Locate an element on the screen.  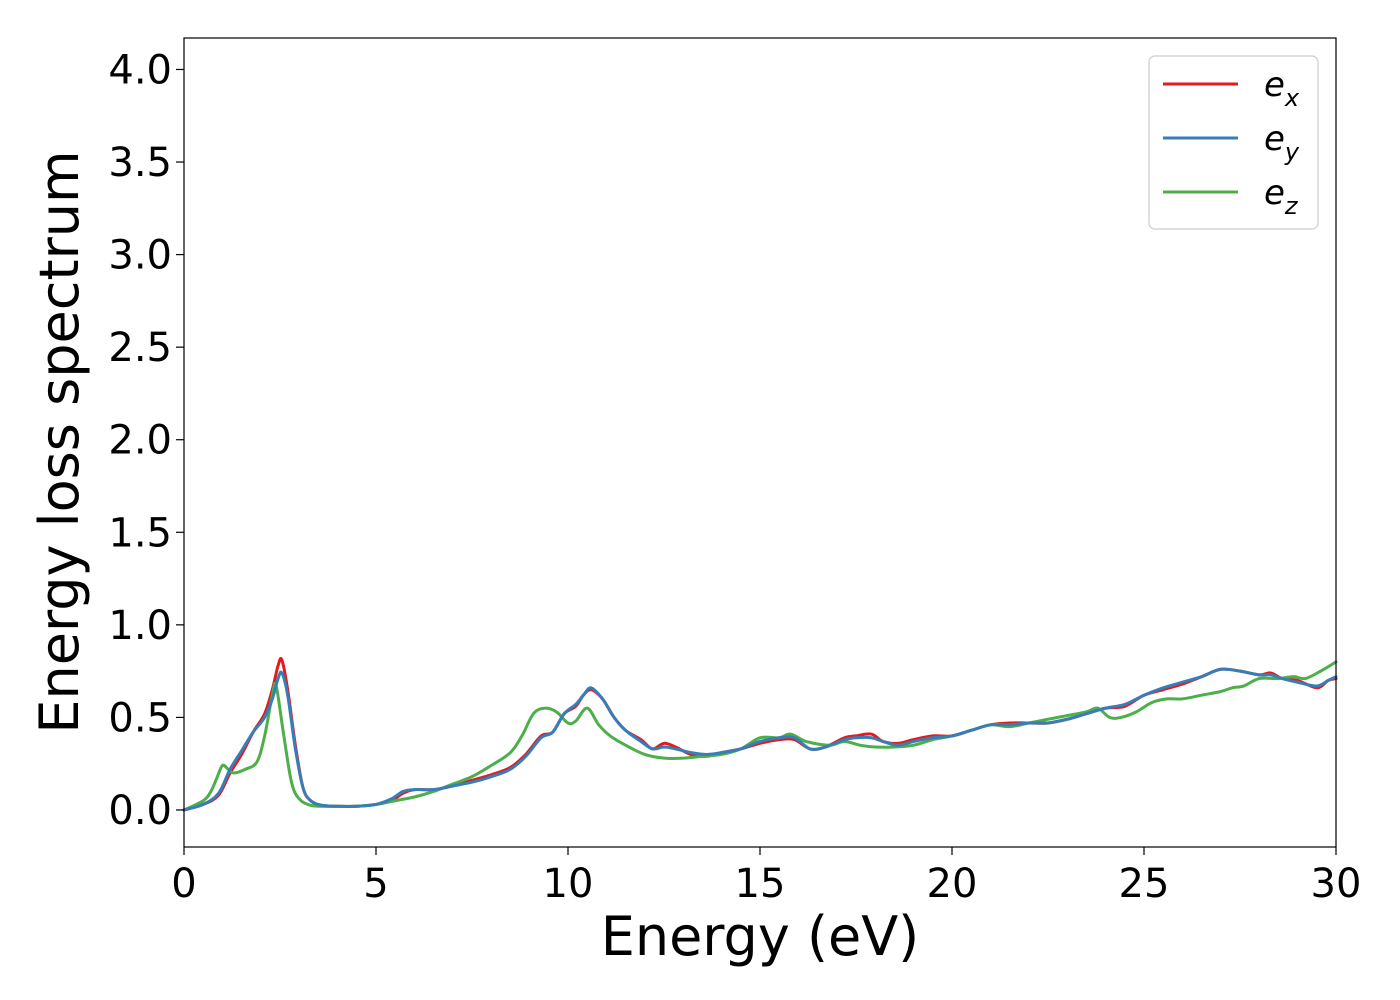
legend-label-x: ex is located at coordinates (1282, 88).